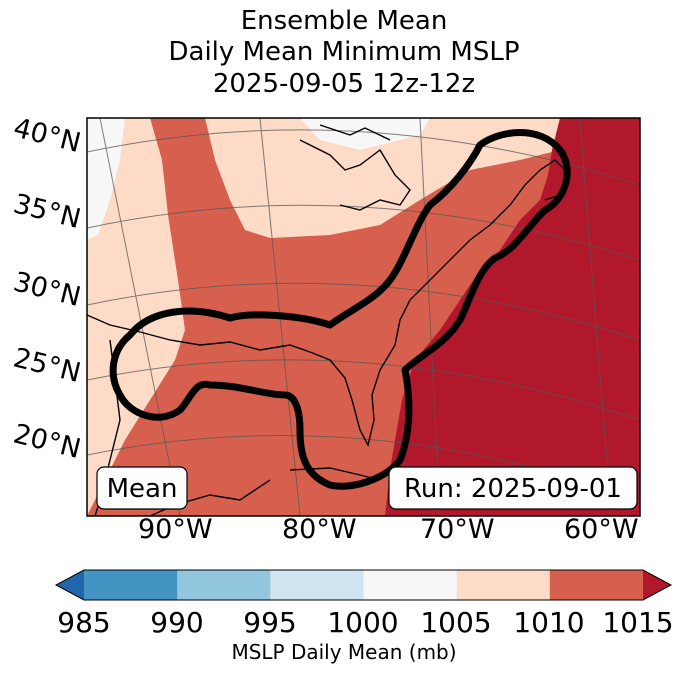  What do you see at coordinates (319, 529) in the screenshot?
I see `lon-label-80w: 80°W` at bounding box center [319, 529].